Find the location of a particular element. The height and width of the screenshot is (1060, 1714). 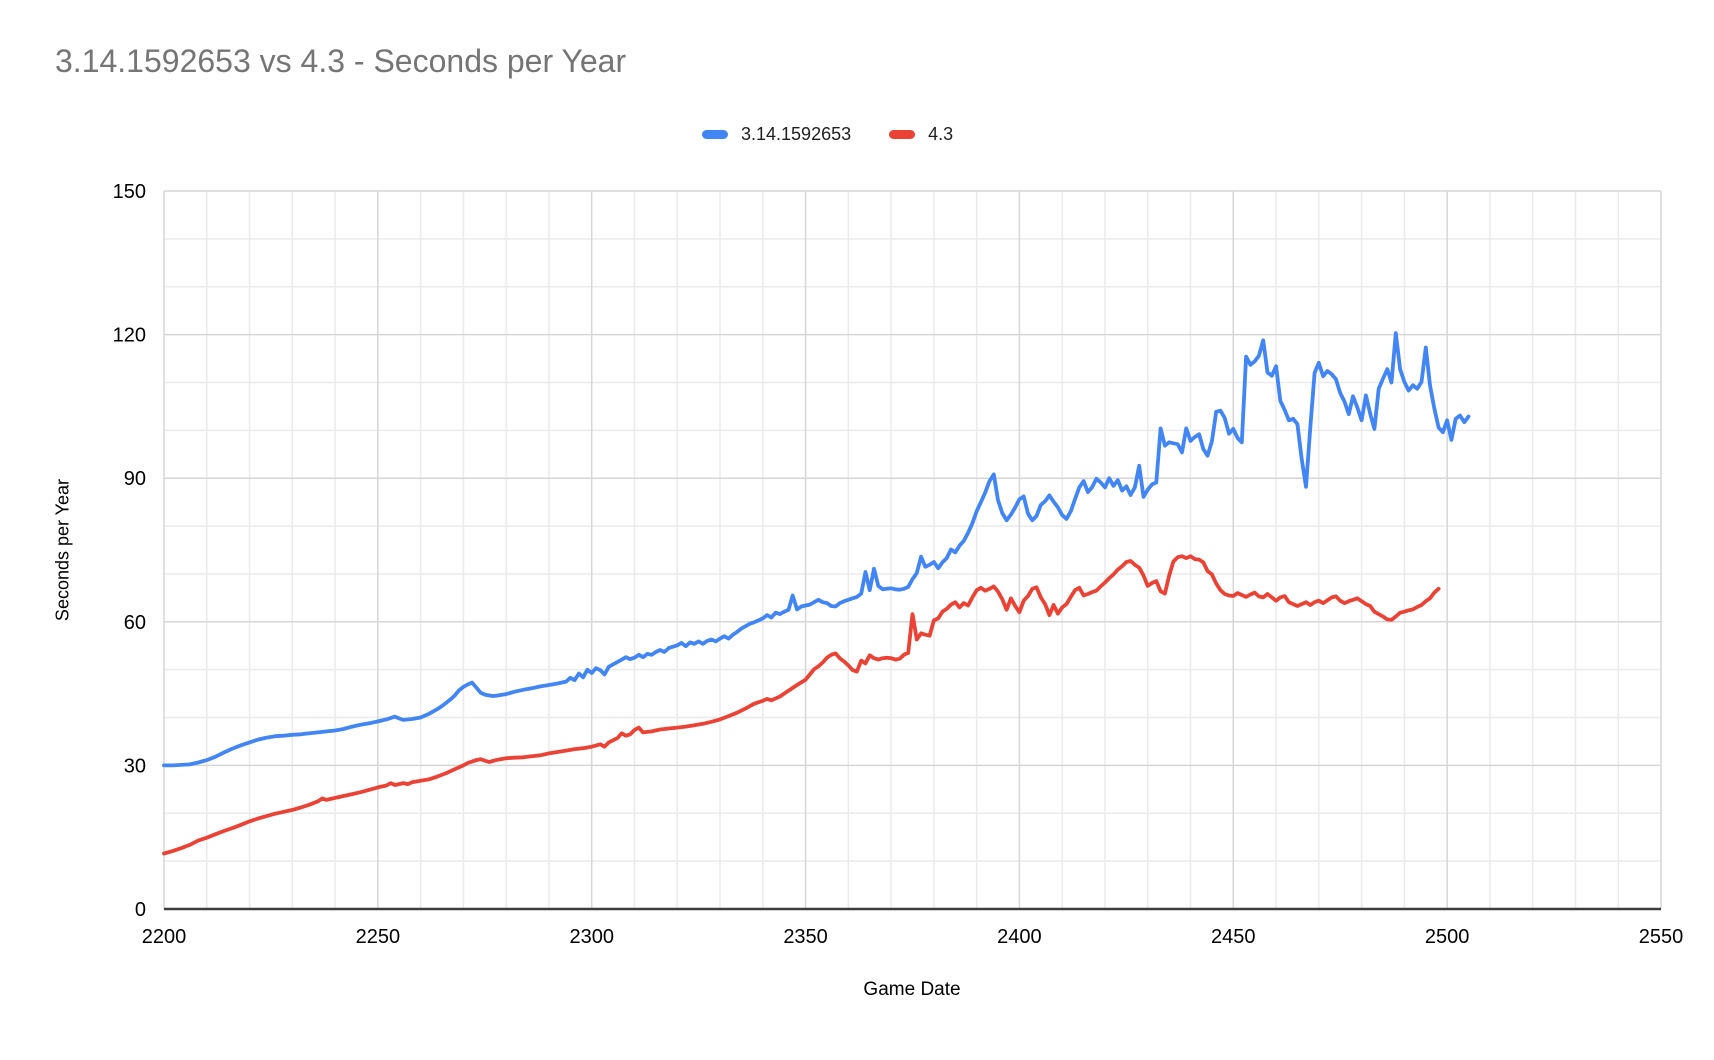

y-tick-label: 60 is located at coordinates (135, 623).